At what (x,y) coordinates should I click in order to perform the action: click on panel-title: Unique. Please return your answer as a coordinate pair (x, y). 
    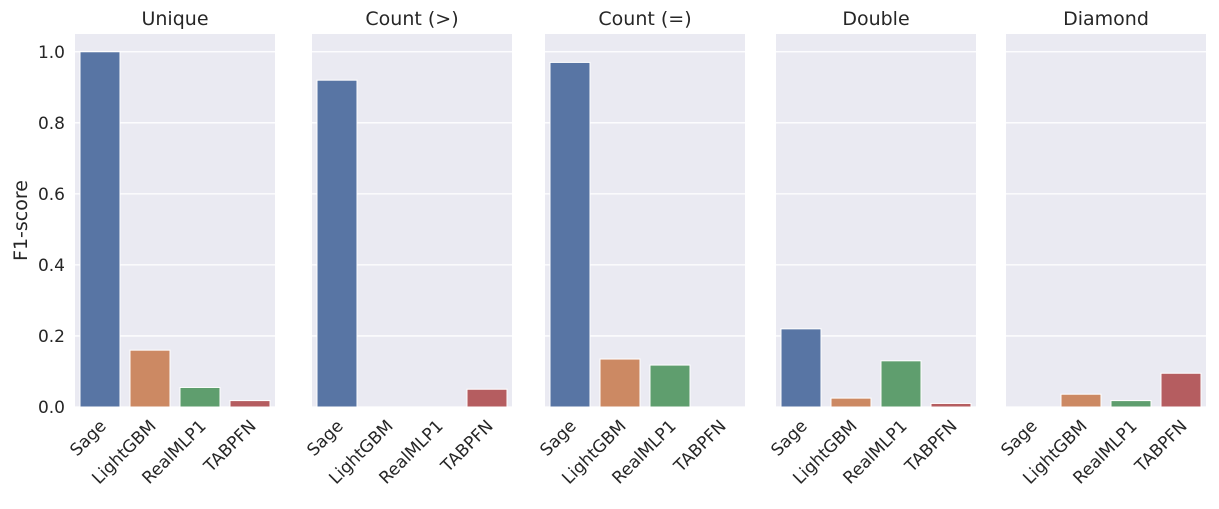
    Looking at the image, I should click on (174, 19).